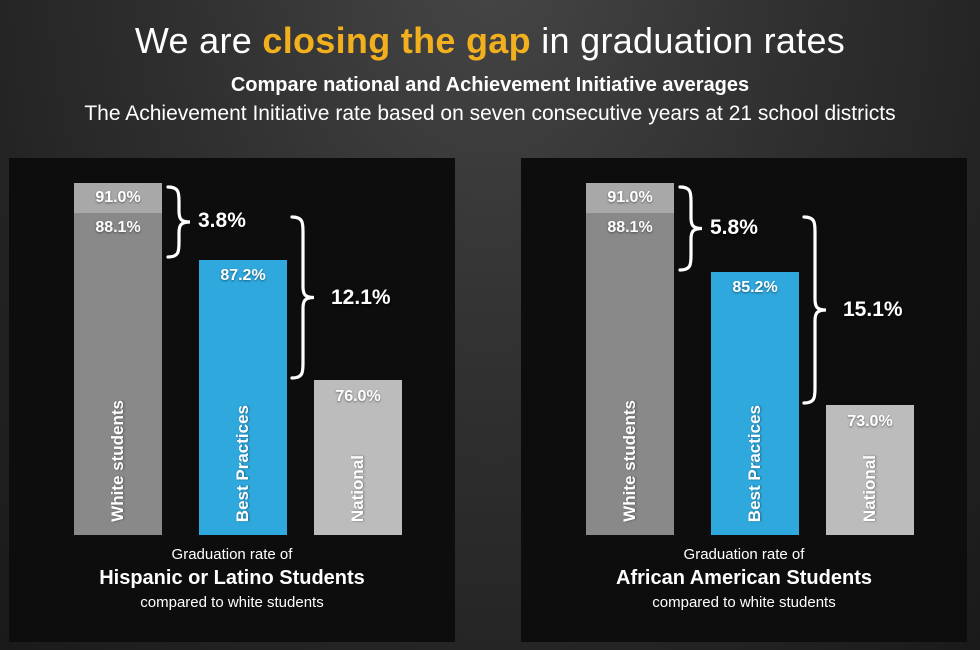 The width and height of the screenshot is (980, 650). What do you see at coordinates (243, 397) in the screenshot?
I see `bar-best-practices: 87.2% Best Practices` at bounding box center [243, 397].